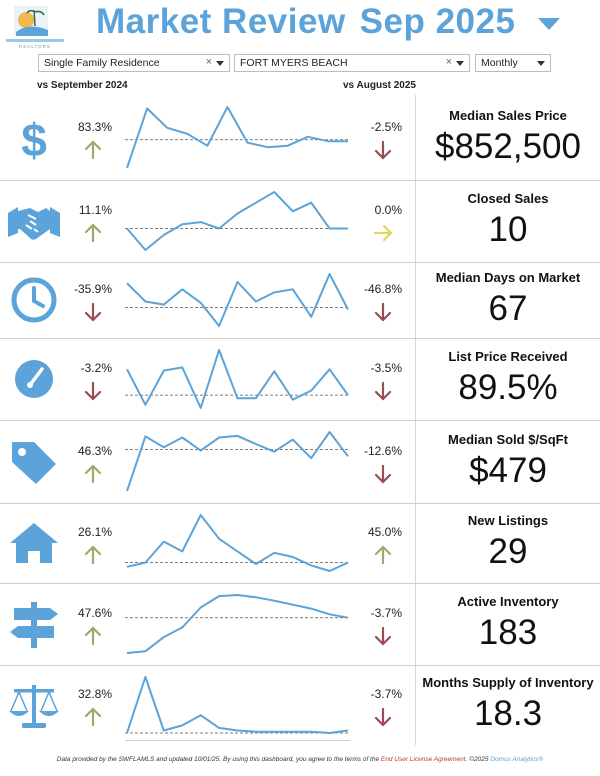 This screenshot has width=600, height=776. What do you see at coordinates (34, 463) in the screenshot?
I see `price-tag-icon` at bounding box center [34, 463].